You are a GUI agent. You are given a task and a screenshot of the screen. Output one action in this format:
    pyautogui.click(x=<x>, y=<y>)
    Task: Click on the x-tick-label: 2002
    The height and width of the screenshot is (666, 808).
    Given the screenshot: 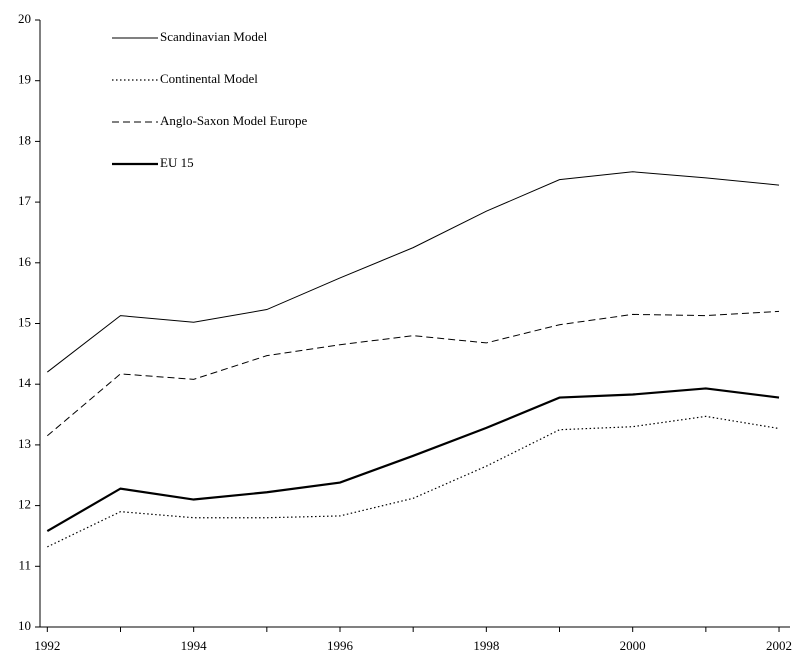 What is the action you would take?
    pyautogui.click(x=779, y=645)
    